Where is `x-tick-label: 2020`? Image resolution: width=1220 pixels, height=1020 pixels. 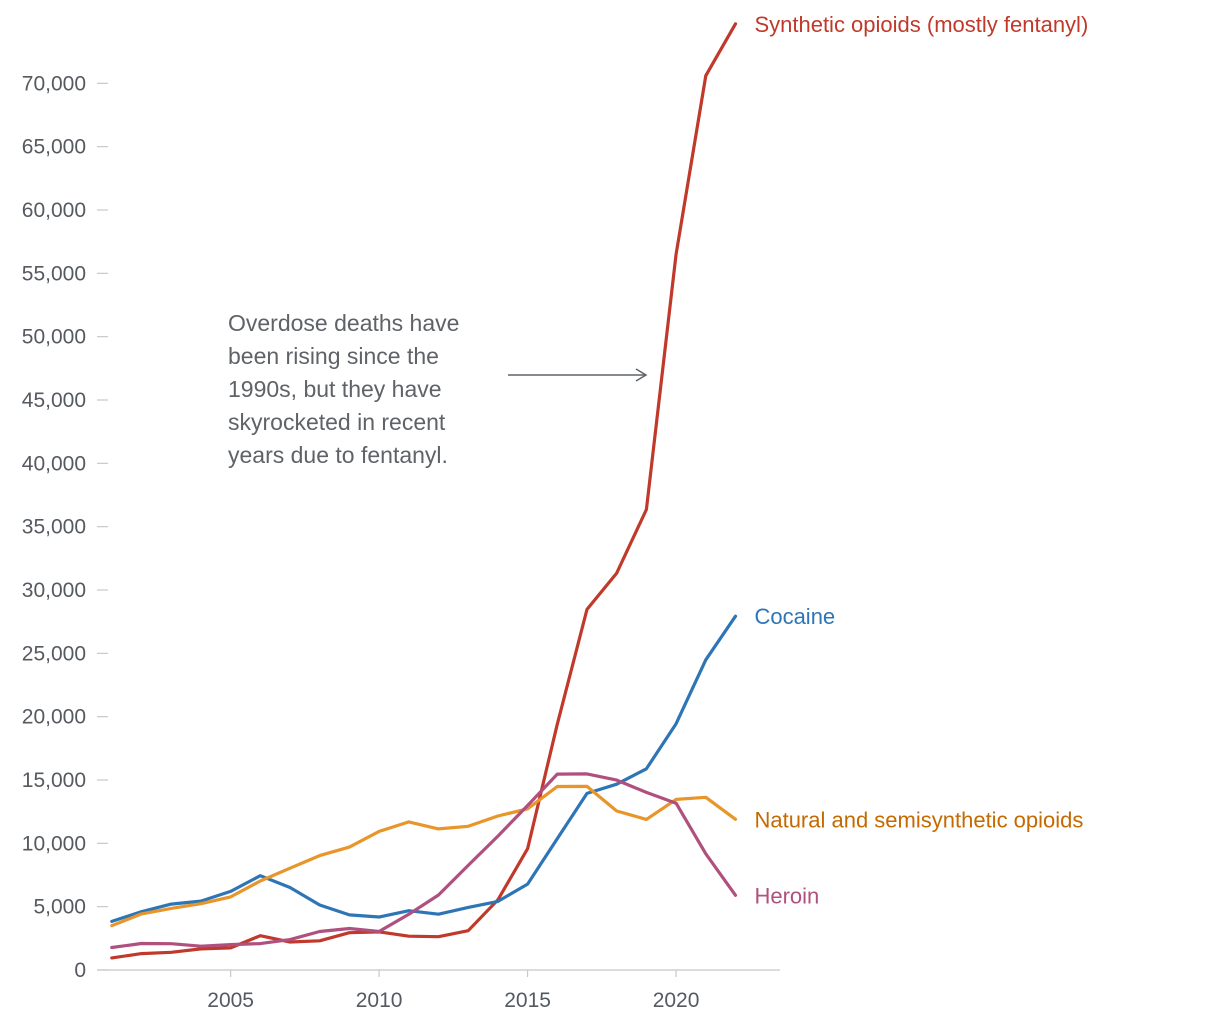
x-tick-label: 2020 is located at coordinates (676, 1000).